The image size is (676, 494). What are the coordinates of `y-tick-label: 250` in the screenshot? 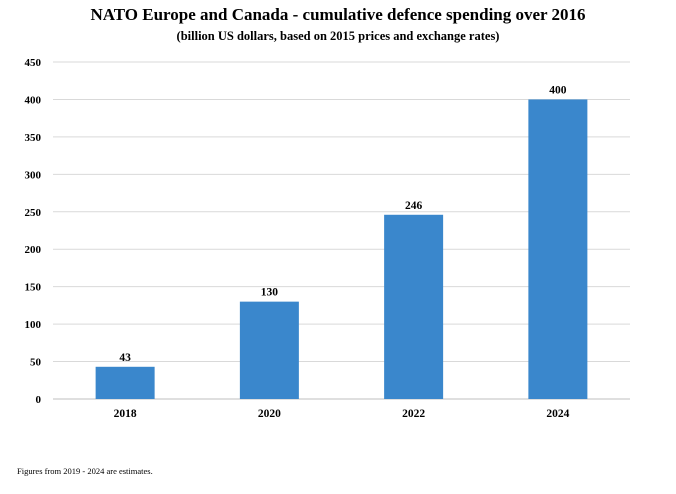 It's located at (33, 213).